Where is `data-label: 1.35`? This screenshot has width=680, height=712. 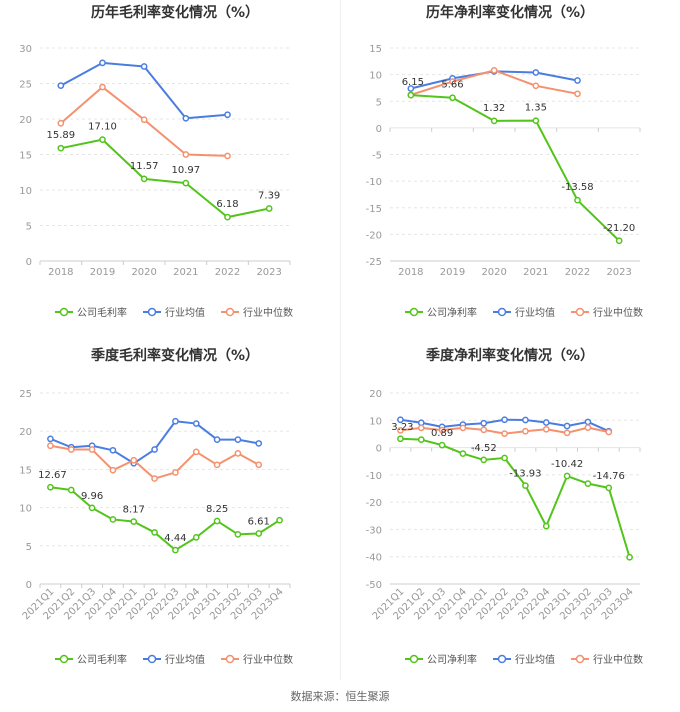
data-label: 1.35 is located at coordinates (536, 108).